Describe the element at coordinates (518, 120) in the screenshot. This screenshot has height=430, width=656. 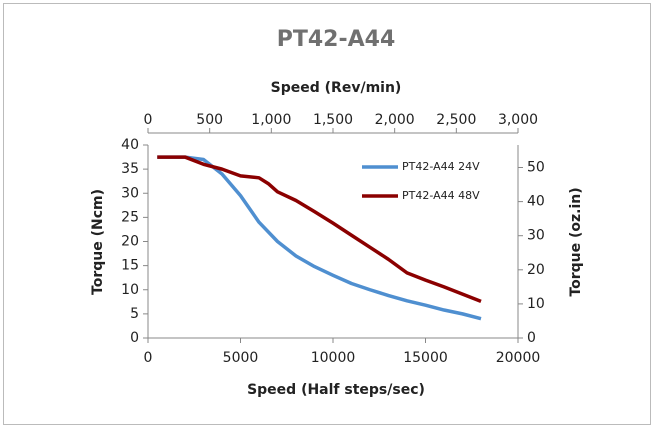
I see `x2-tick-label: 3,000` at that location.